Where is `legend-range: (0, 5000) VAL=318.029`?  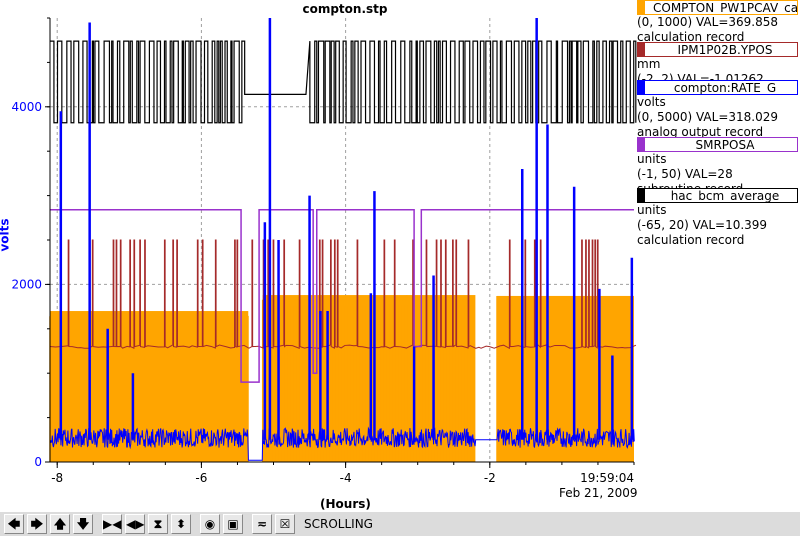
legend-range: (0, 5000) VAL=318.029 is located at coordinates (707, 117).